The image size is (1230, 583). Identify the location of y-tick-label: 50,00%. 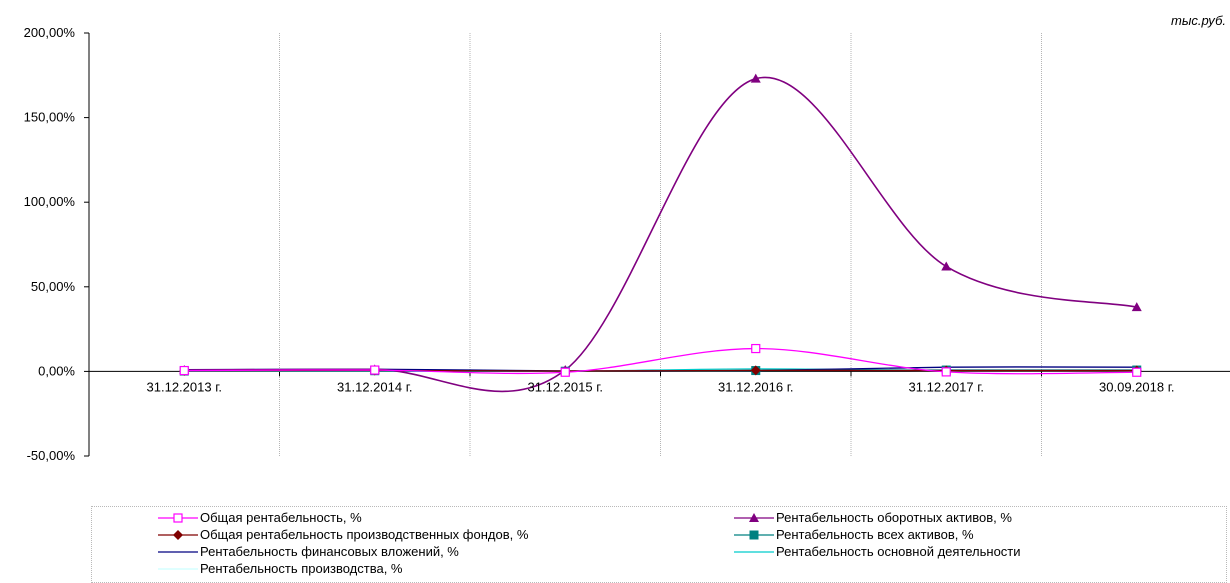
(53, 286).